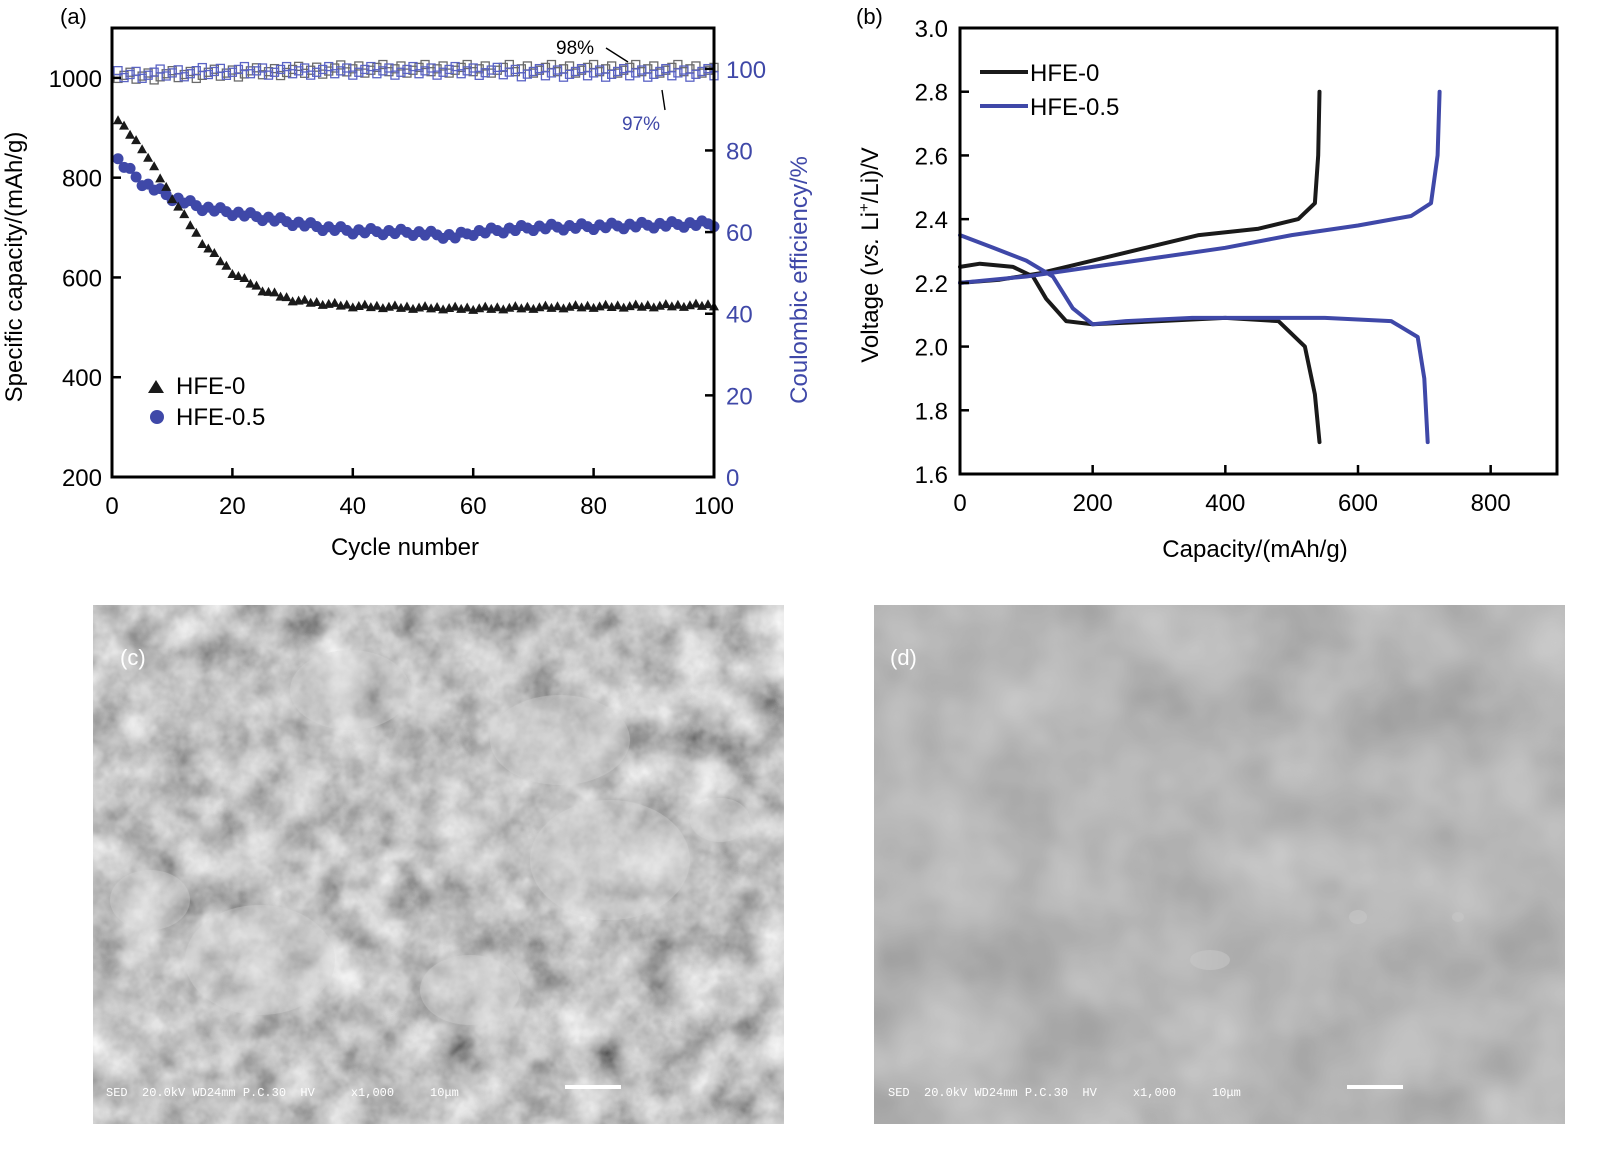  What do you see at coordinates (593, 1087) in the screenshot?
I see `scale-bar-c` at bounding box center [593, 1087].